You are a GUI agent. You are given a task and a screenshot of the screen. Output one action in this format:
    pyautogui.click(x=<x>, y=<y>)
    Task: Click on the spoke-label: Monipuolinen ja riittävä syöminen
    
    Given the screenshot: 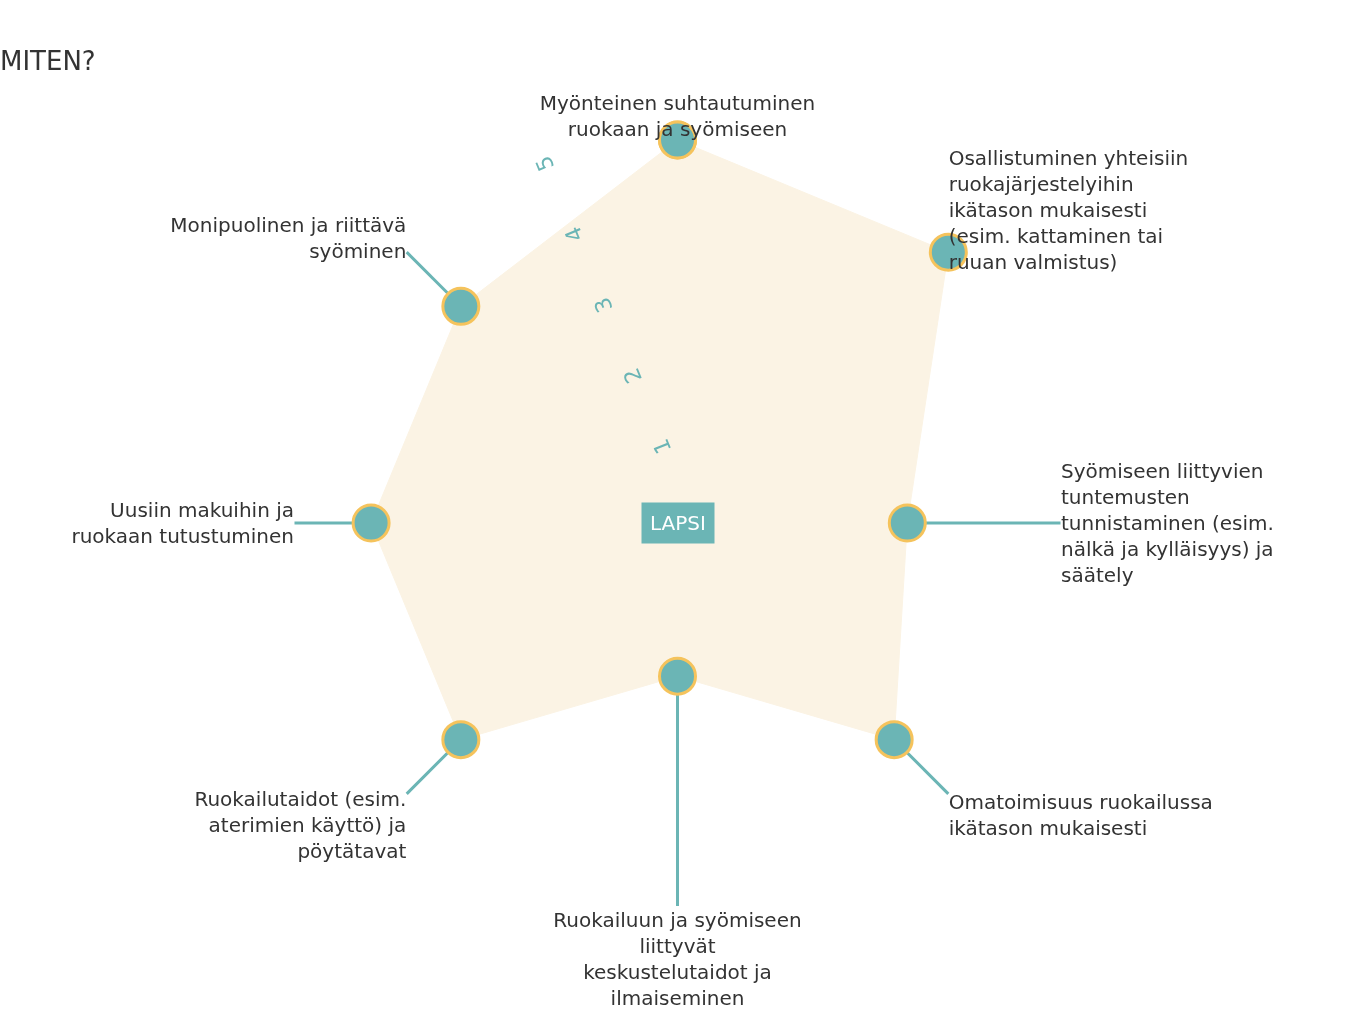 What is the action you would take?
    pyautogui.click(x=288, y=237)
    